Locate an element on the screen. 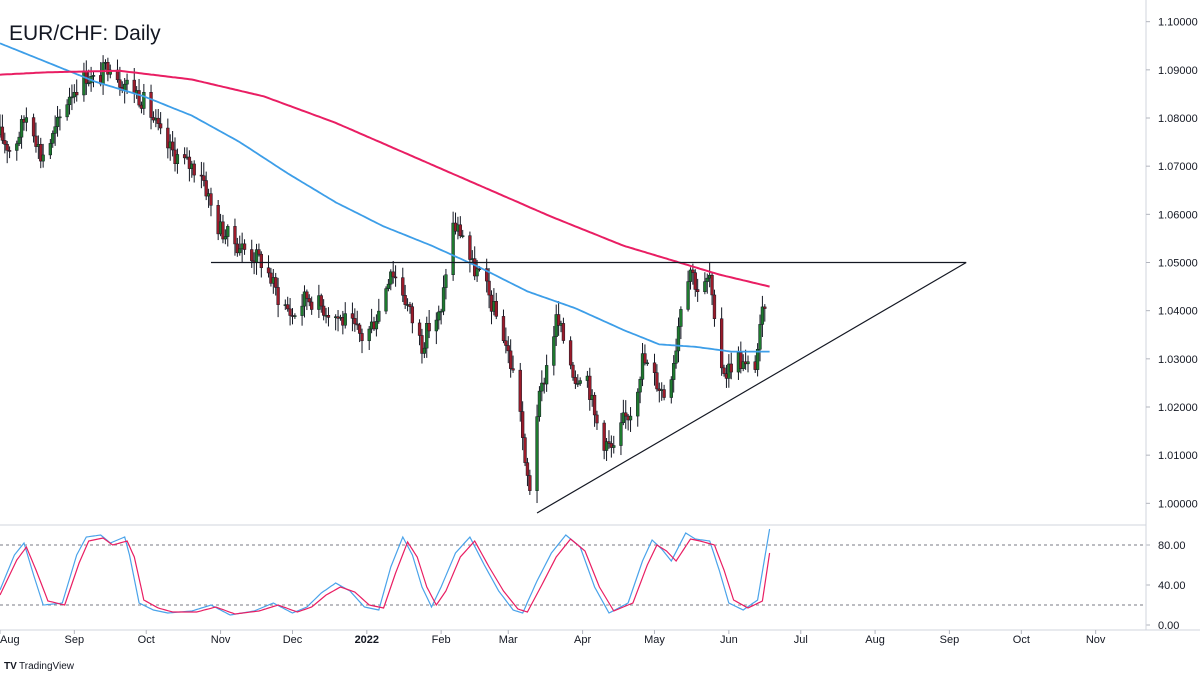 The width and height of the screenshot is (1200, 675). x-tick-label: Jun is located at coordinates (729, 640).